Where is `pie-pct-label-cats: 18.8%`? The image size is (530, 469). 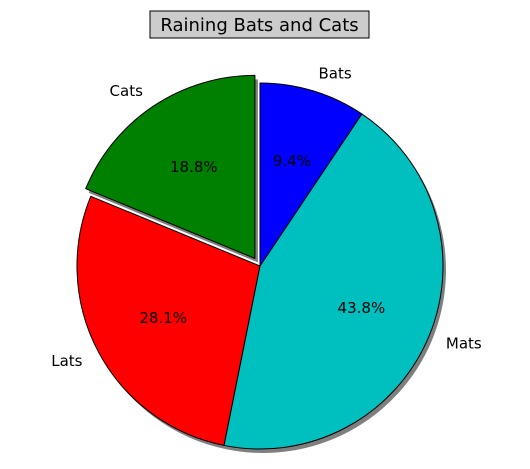 pie-pct-label-cats: 18.8% is located at coordinates (194, 167).